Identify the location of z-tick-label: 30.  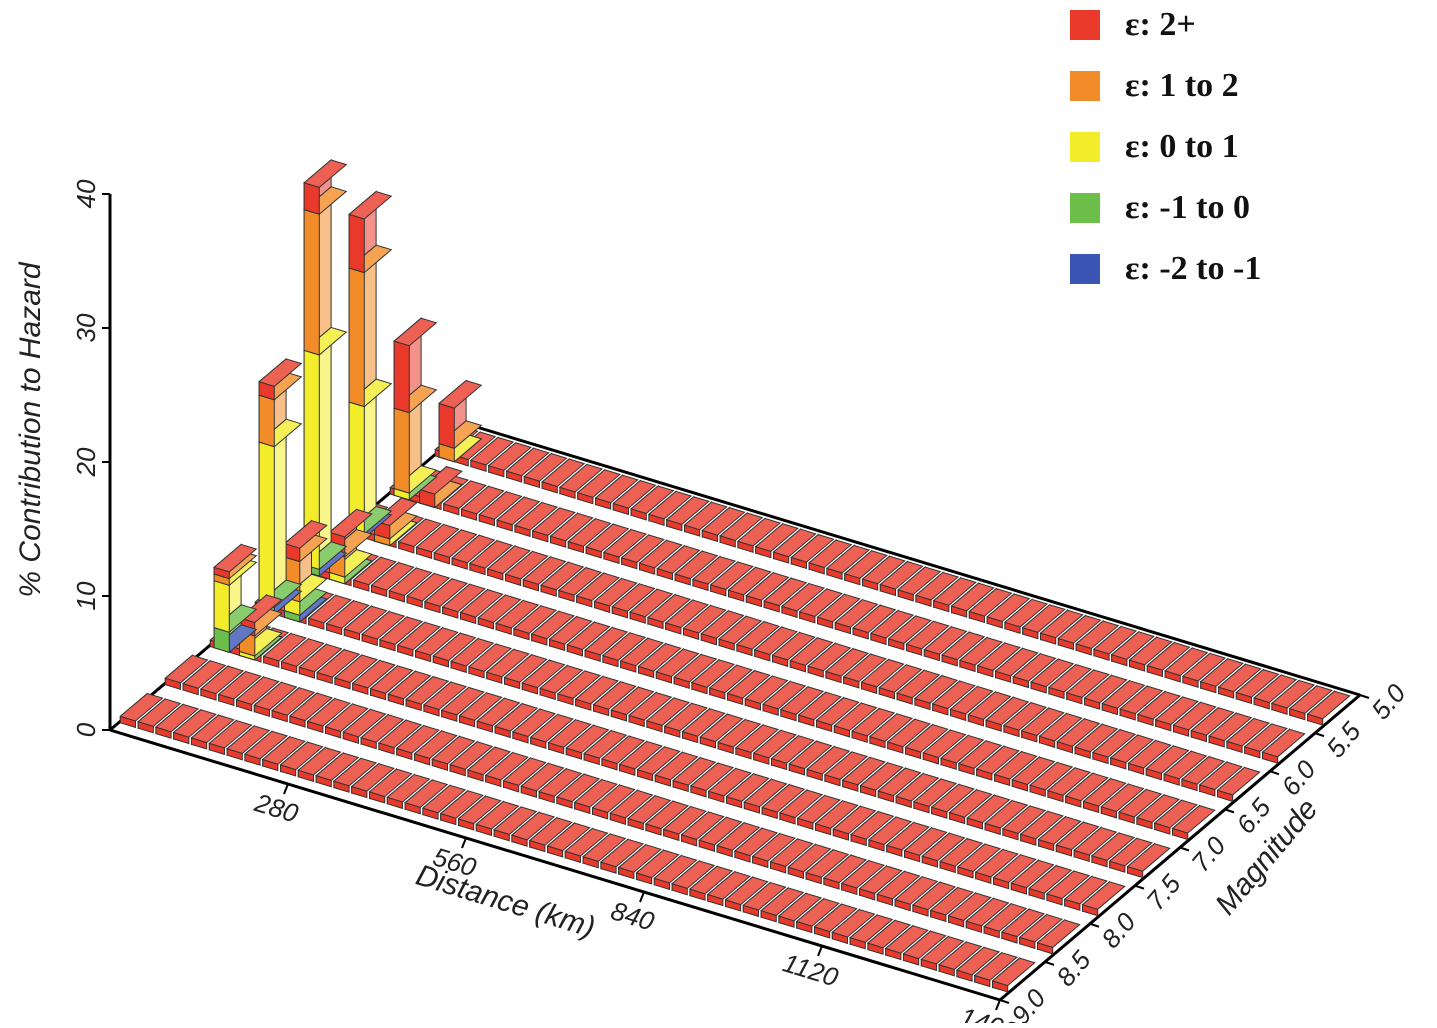
(86, 327).